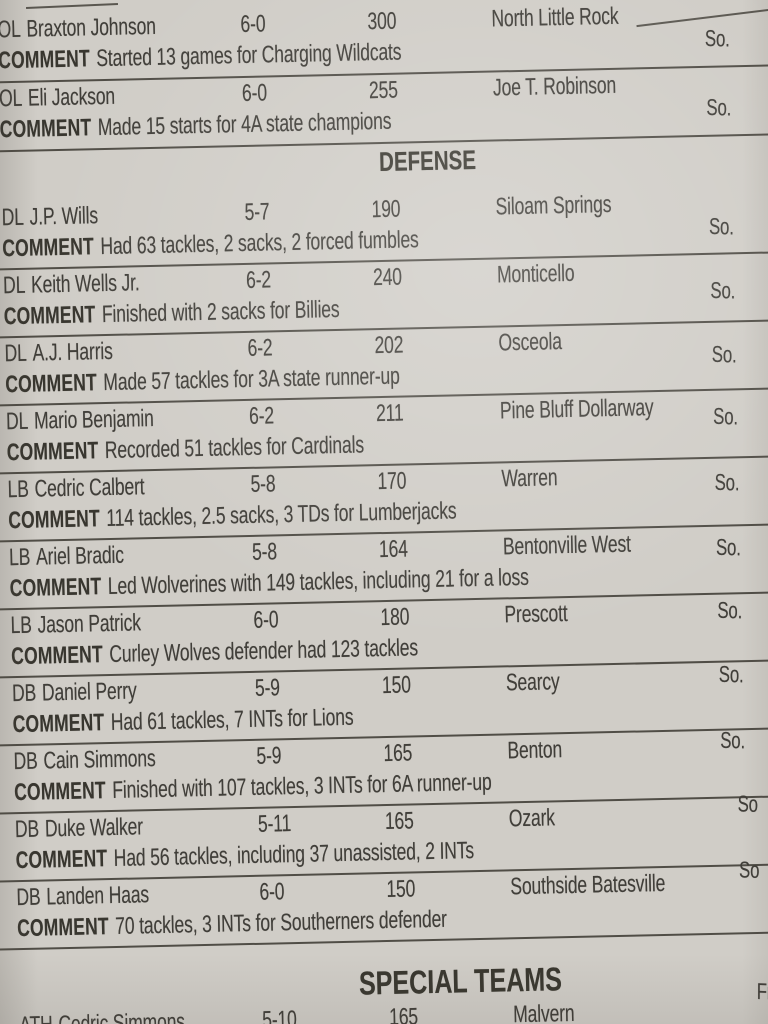  I want to click on player-weight: 255, so click(383, 90).